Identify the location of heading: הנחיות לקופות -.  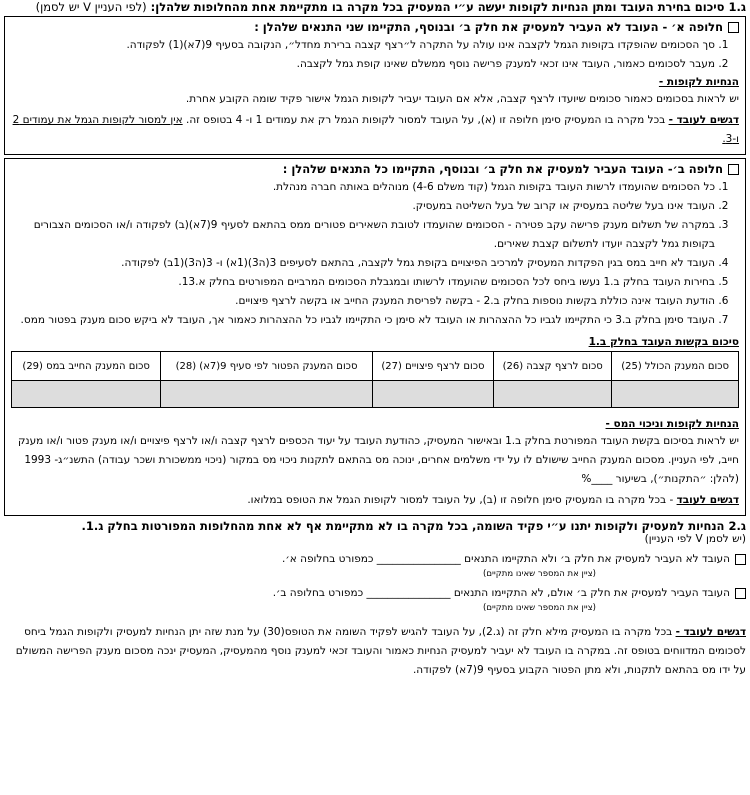
(698, 82).